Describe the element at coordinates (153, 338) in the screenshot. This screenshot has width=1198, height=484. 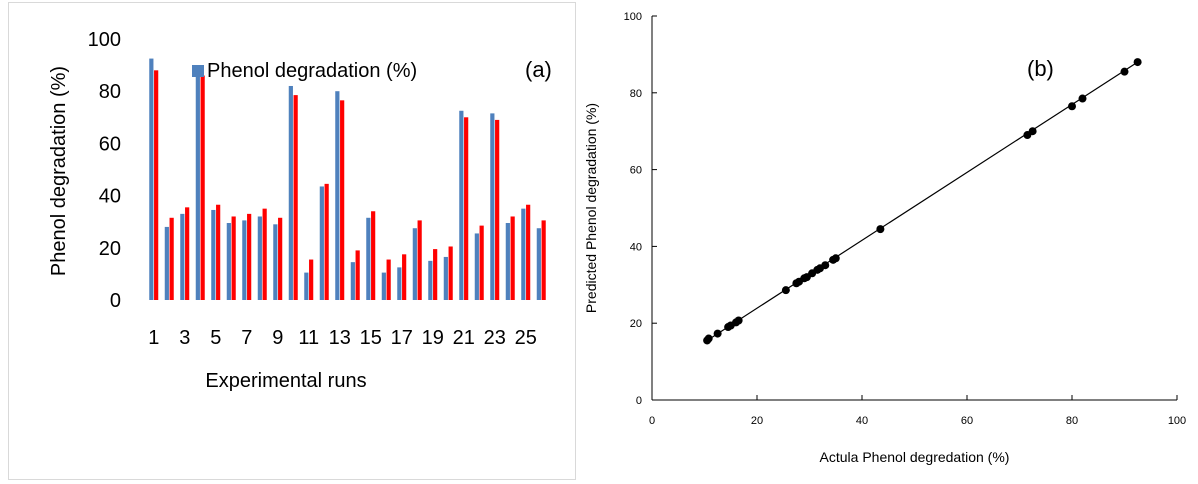
I see `x-tick-label: 1` at that location.